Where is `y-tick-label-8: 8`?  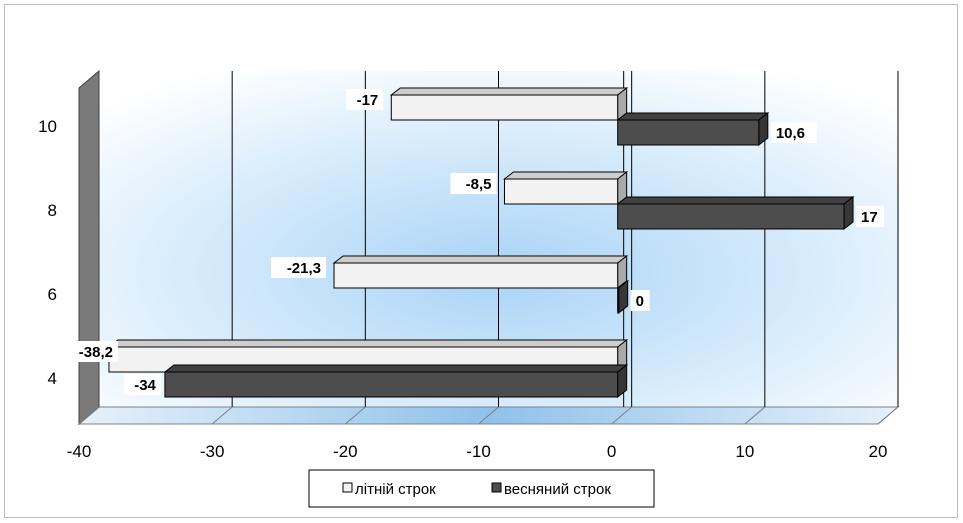
y-tick-label-8: 8 is located at coordinates (52, 210).